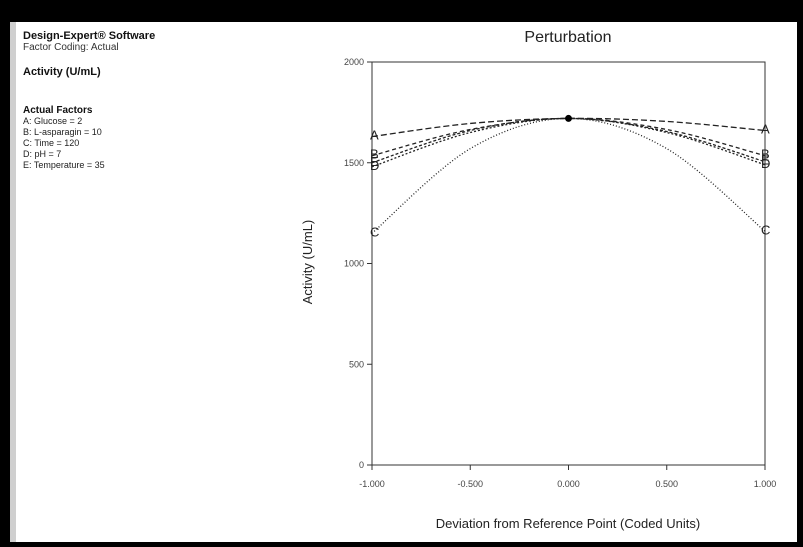 The width and height of the screenshot is (803, 547). I want to click on series-line-B, so click(568, 137).